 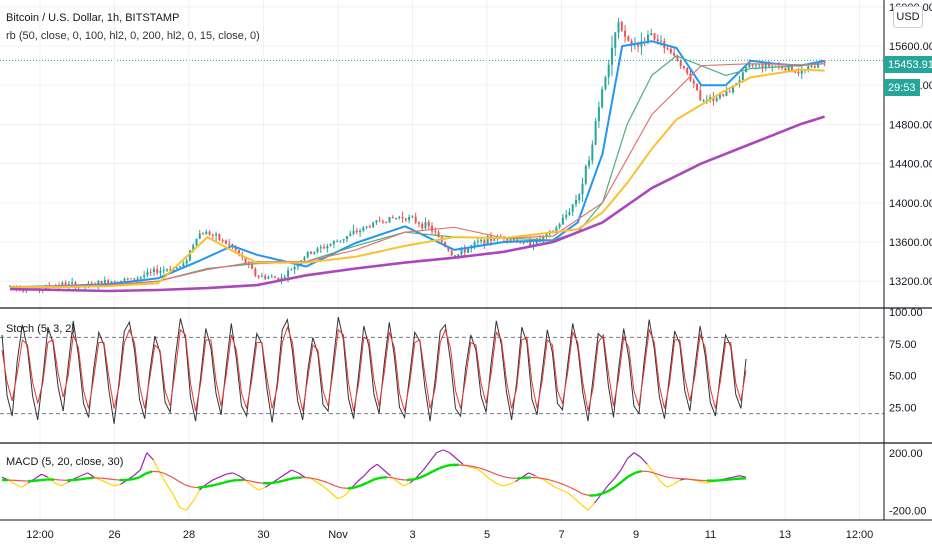 I want to click on symbol-title: Bitcoin / U.S. Dollar, 1h, BITSTAMP, so click(x=93, y=18).